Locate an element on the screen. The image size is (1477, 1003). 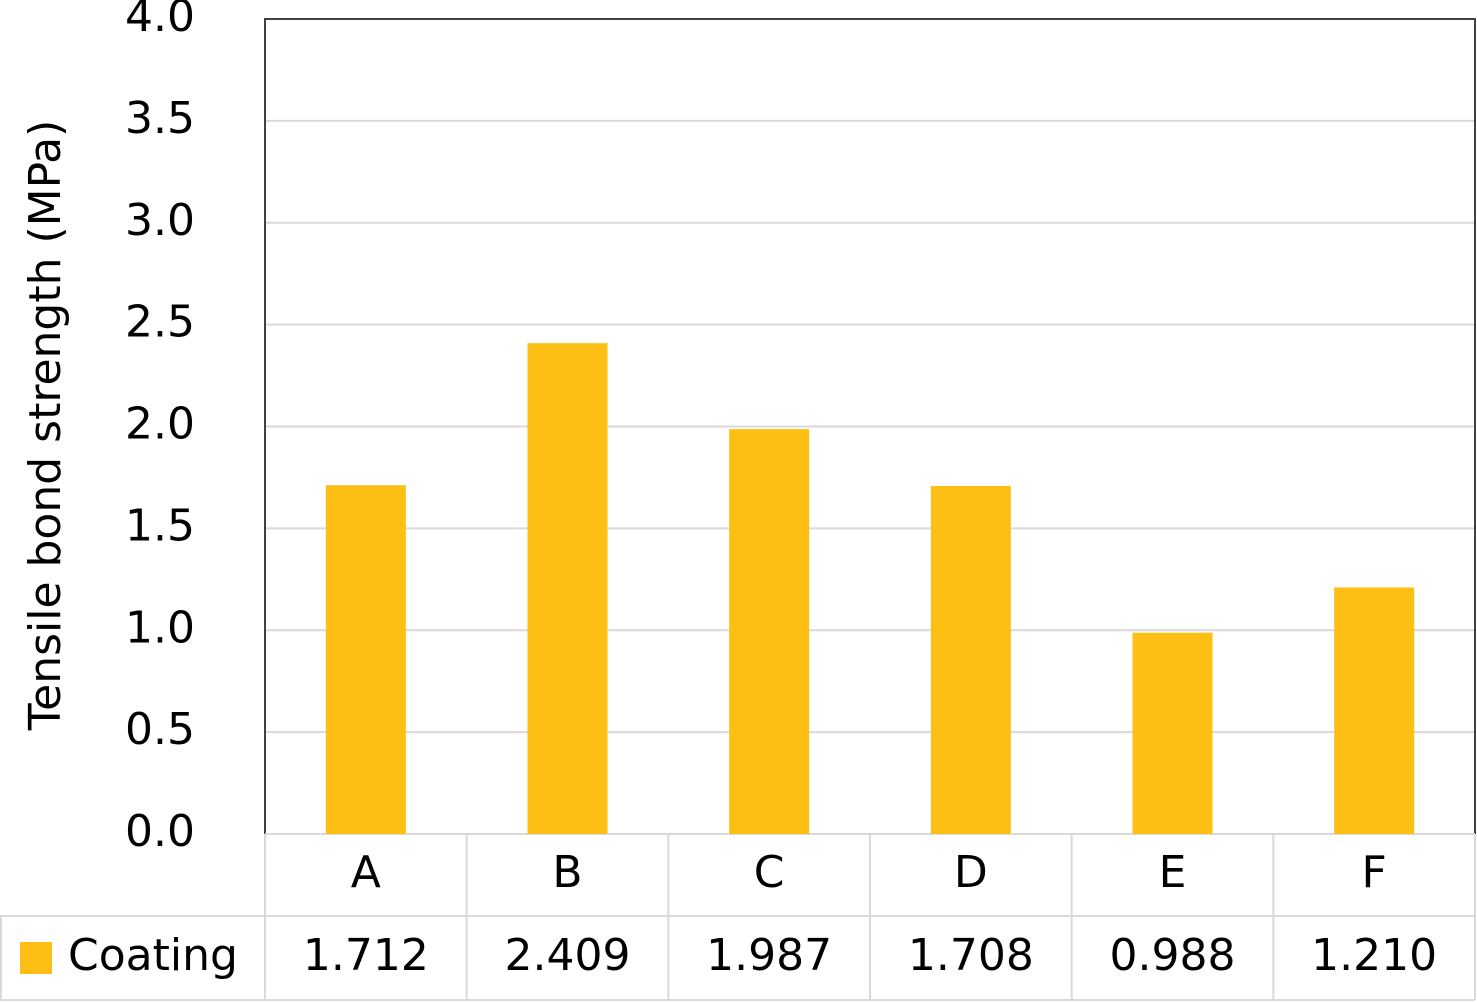
x-tick-label: B is located at coordinates (567, 872).